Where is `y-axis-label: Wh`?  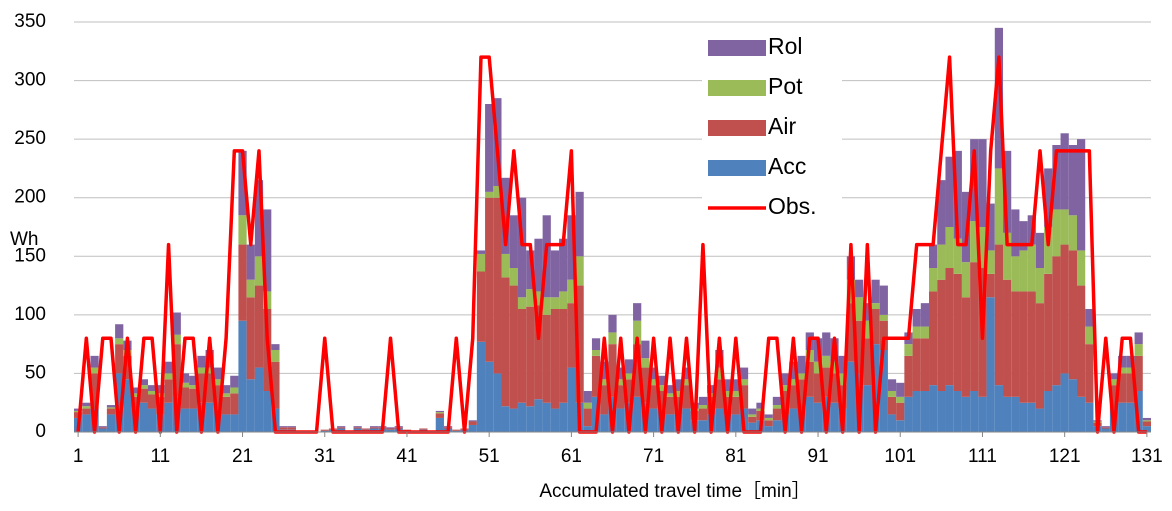 y-axis-label: Wh is located at coordinates (24, 239).